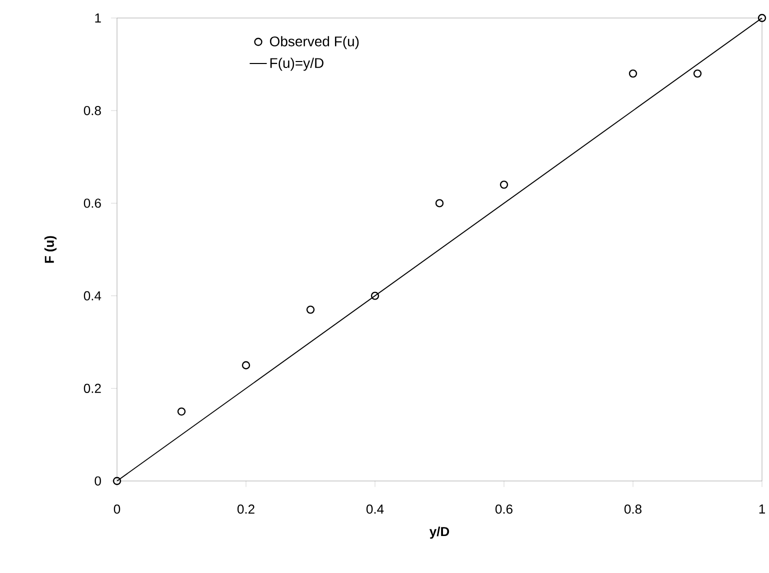 This screenshot has height=573, width=769. What do you see at coordinates (314, 43) in the screenshot?
I see `legend-label: Observed F(u)` at bounding box center [314, 43].